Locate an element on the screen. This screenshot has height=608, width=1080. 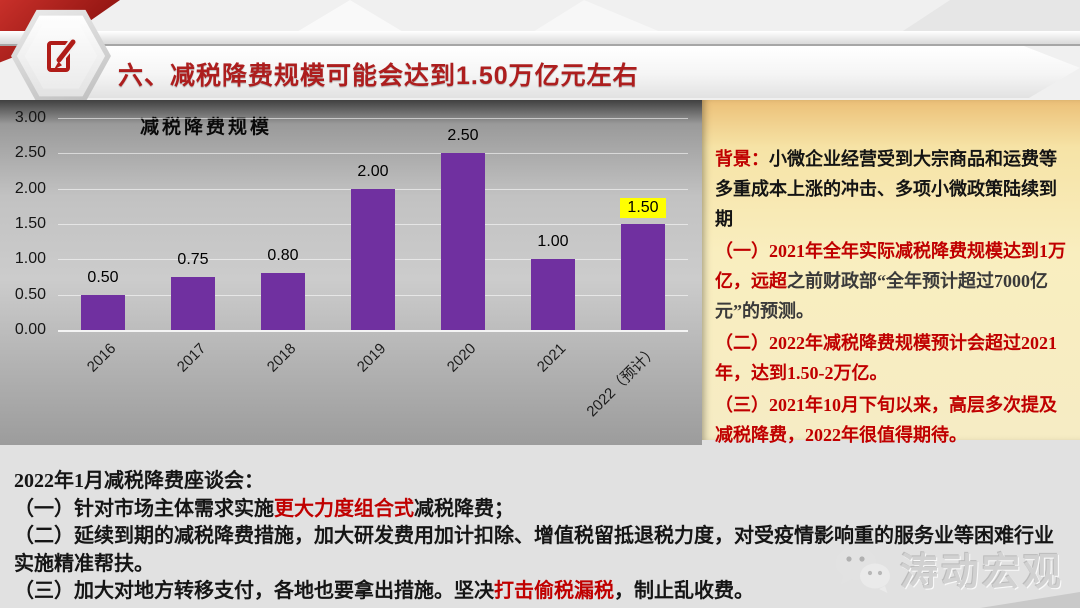
x-axis-label: 2018 is located at coordinates (281, 358).